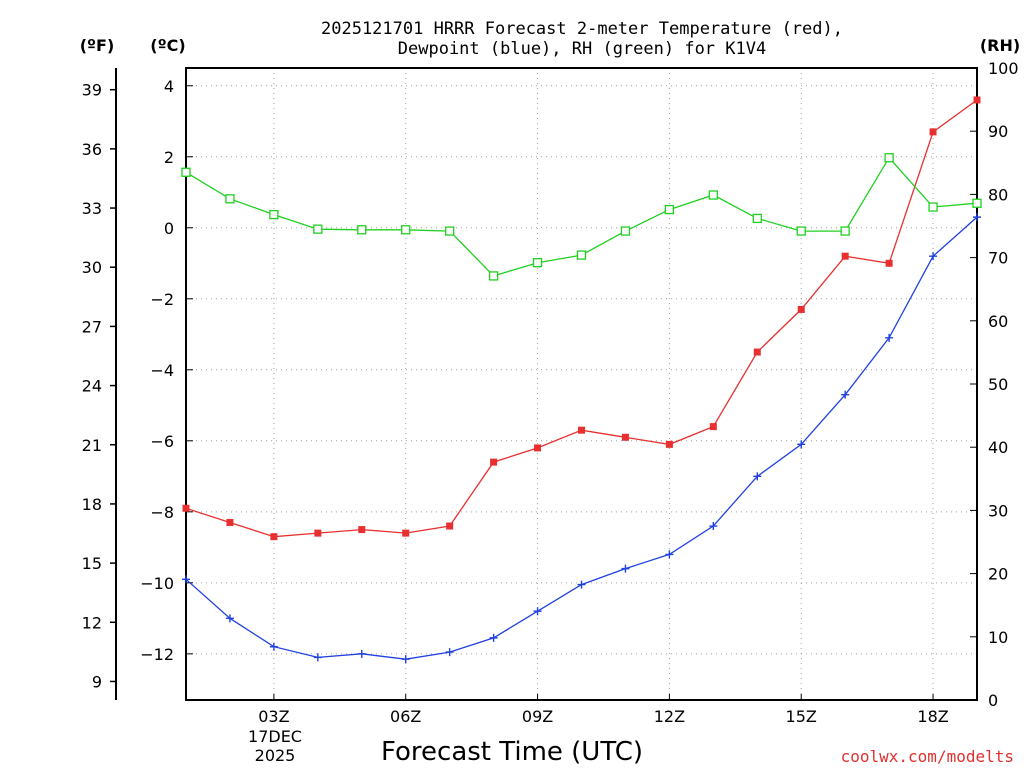 This screenshot has width=1024, height=768. Describe the element at coordinates (1003, 68) in the screenshot. I see `rh-tick-label: 100` at that location.